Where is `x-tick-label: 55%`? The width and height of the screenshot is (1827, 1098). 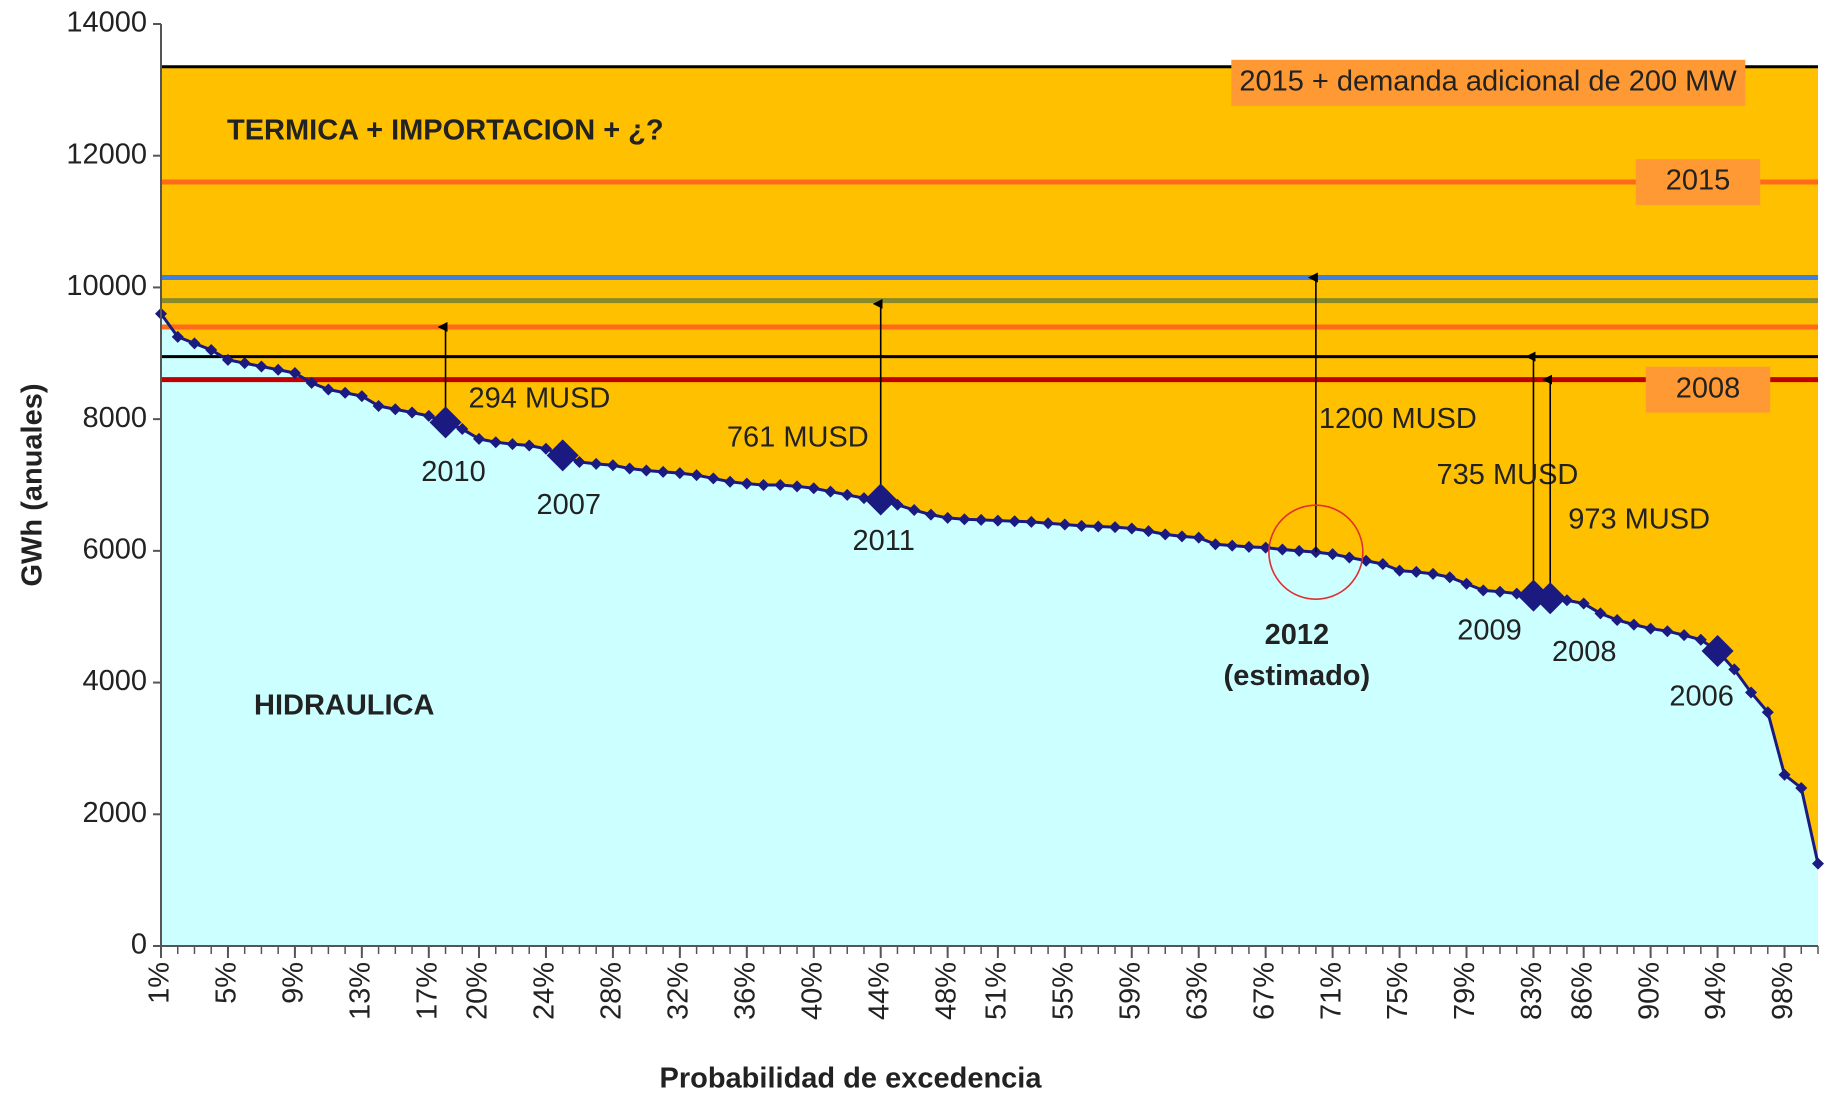 x-tick-label: 55% is located at coordinates (1063, 991).